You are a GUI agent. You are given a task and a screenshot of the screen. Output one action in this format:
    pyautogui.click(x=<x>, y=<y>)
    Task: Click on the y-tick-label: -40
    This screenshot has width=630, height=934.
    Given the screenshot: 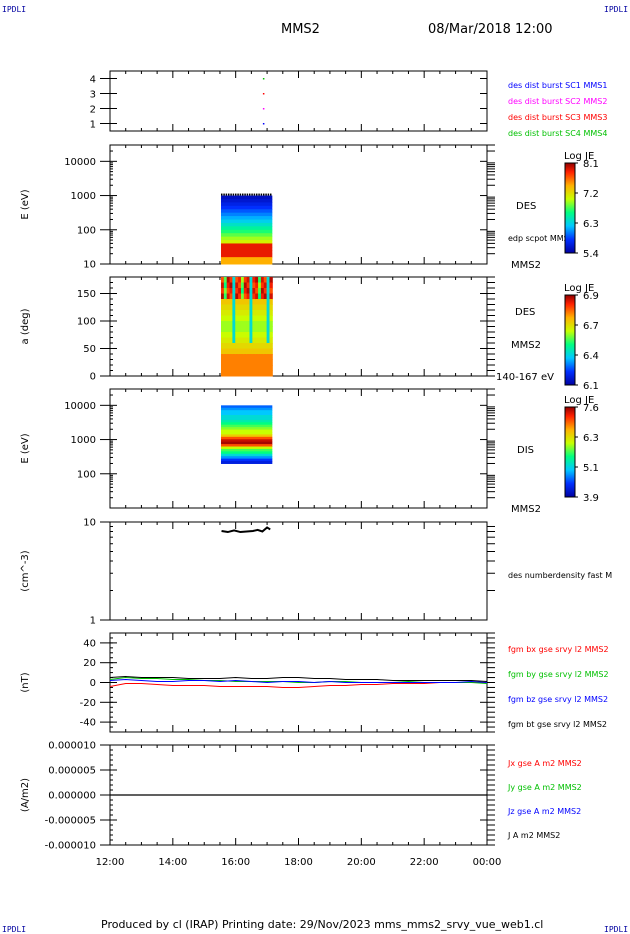 What is the action you would take?
    pyautogui.click(x=88, y=723)
    